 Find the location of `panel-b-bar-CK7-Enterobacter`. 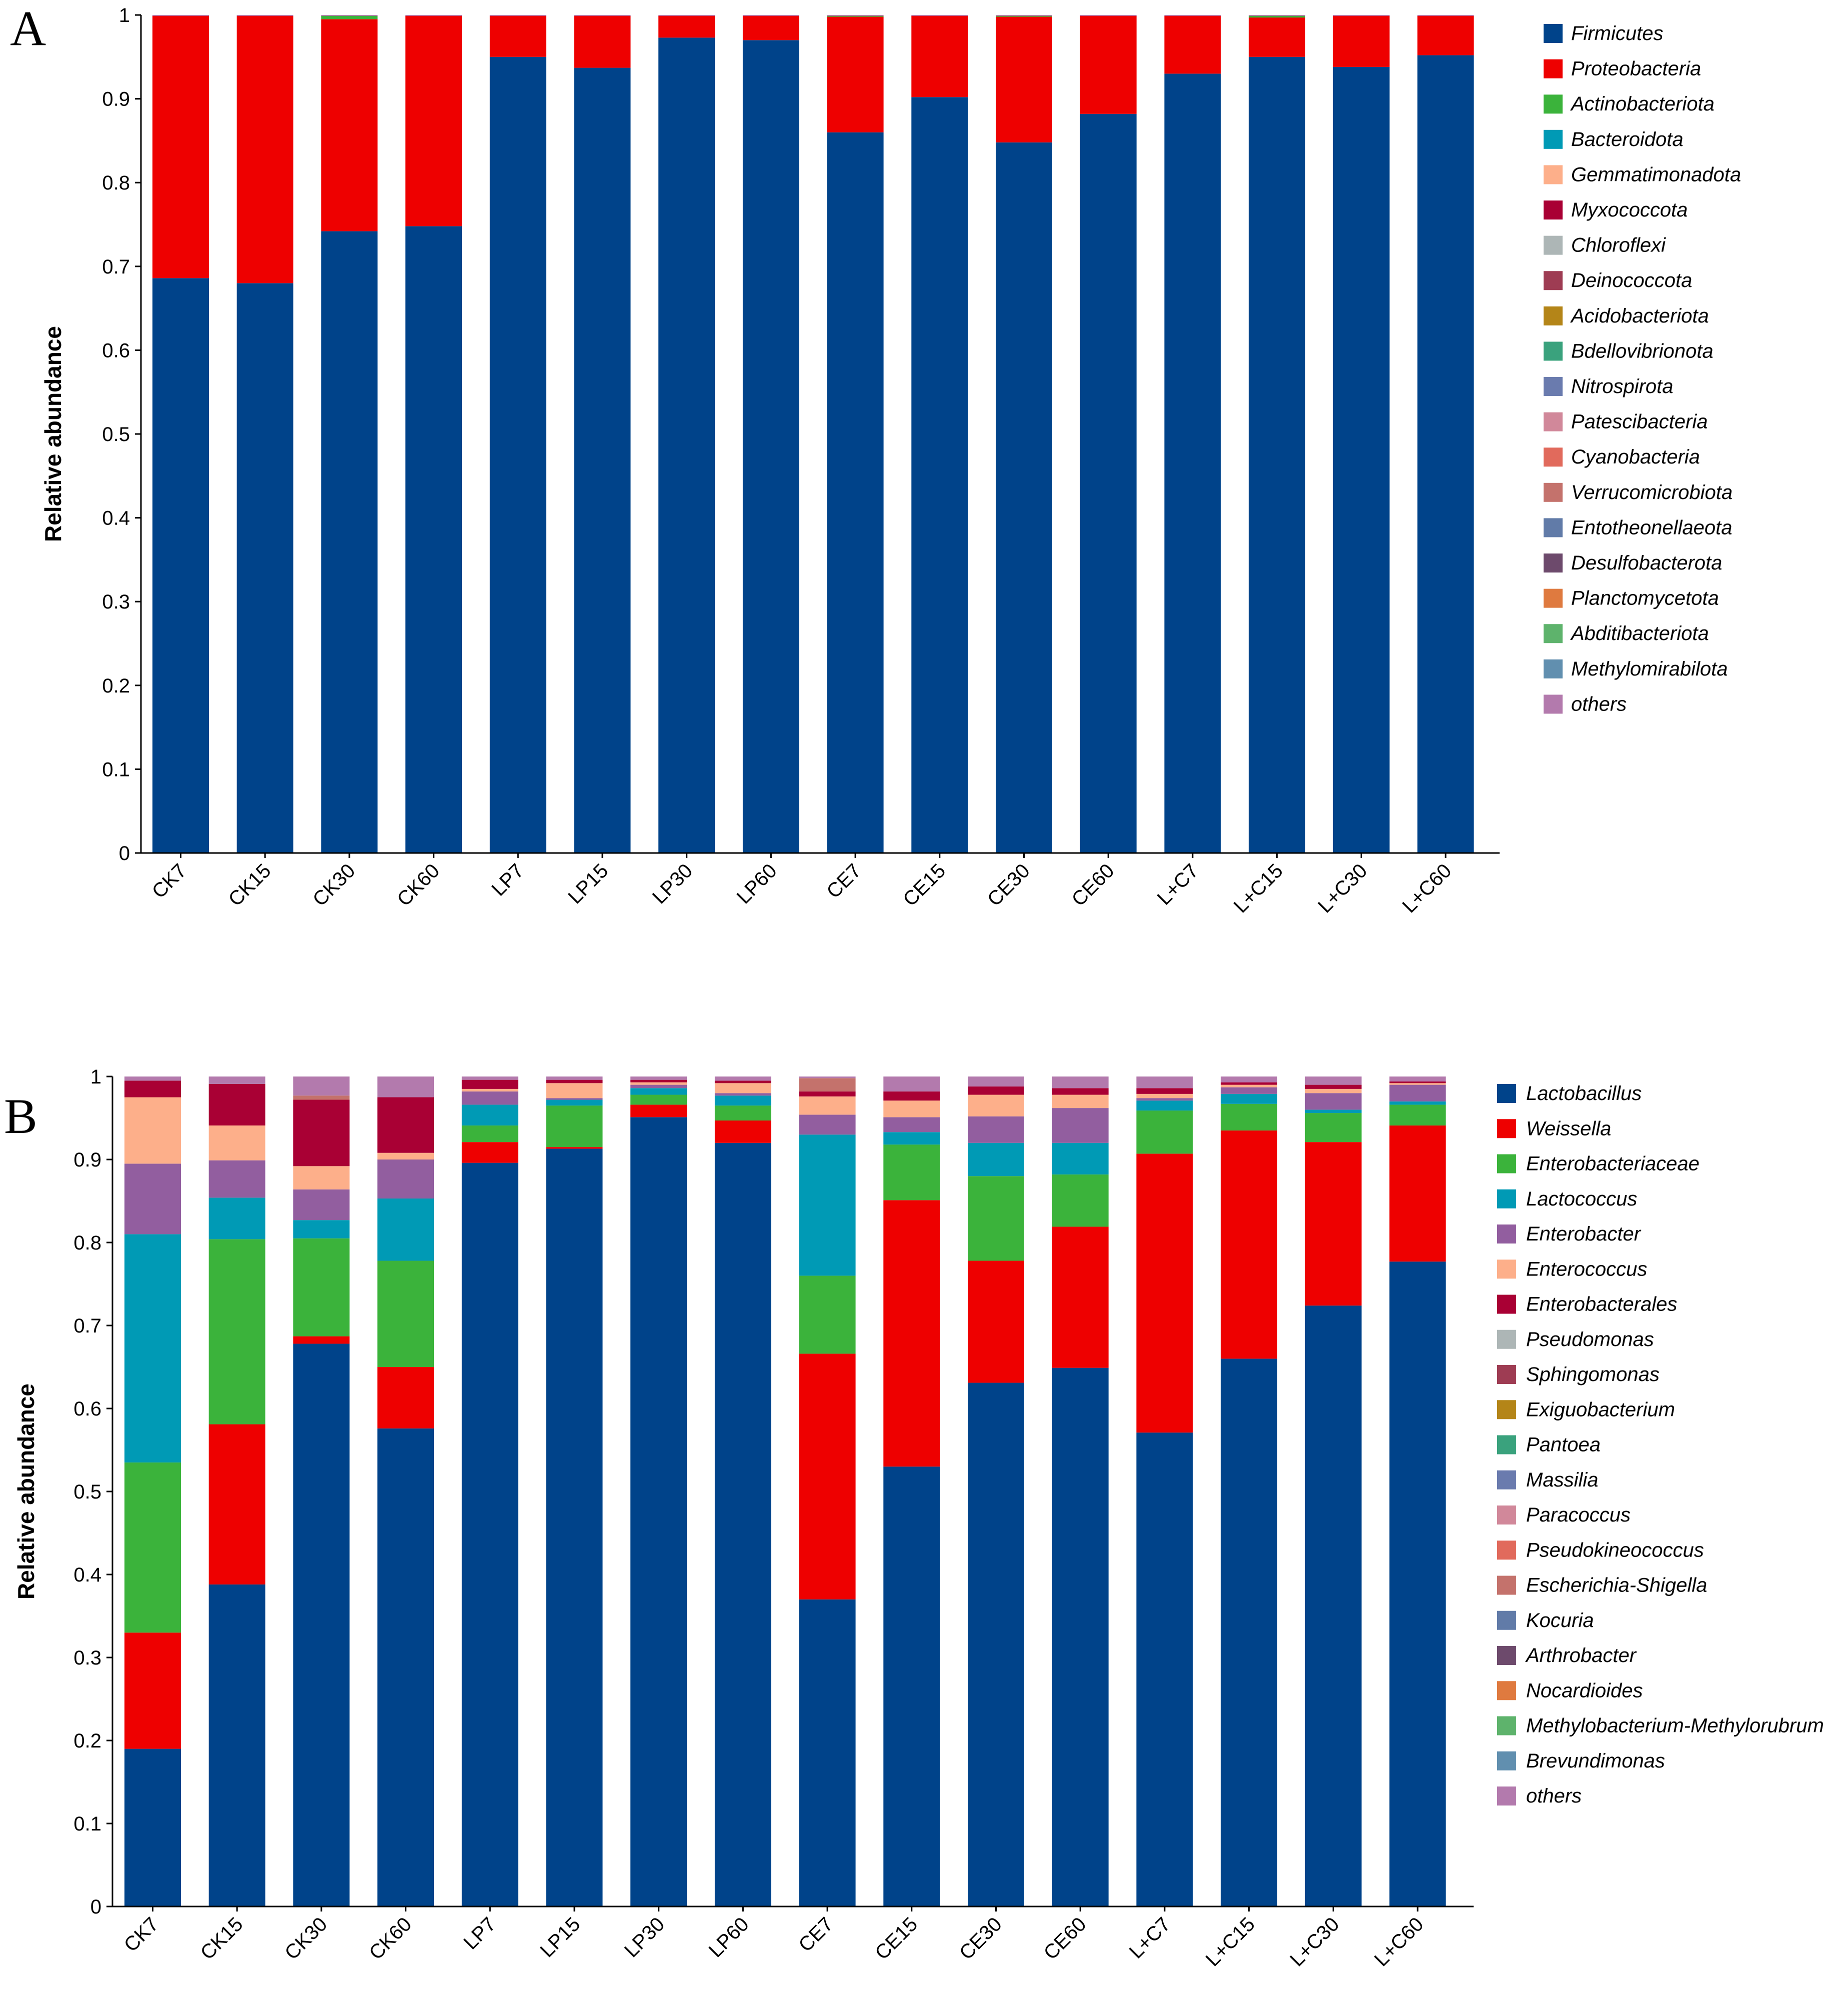

panel-b-bar-CK7-Enterobacter is located at coordinates (152, 1199).